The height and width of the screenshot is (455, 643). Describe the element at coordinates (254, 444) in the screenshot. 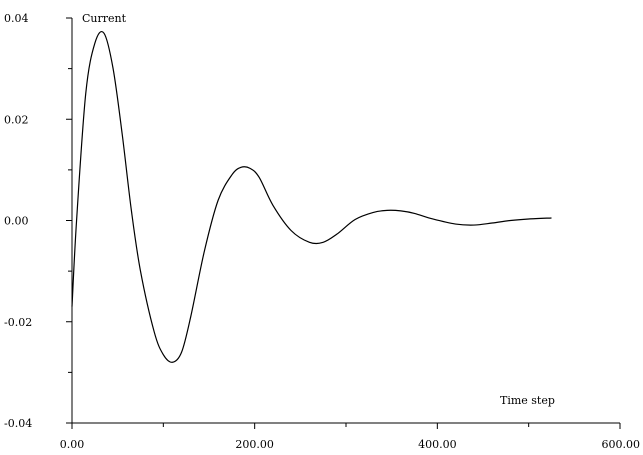

I see `x-tick-label: 200.00` at that location.